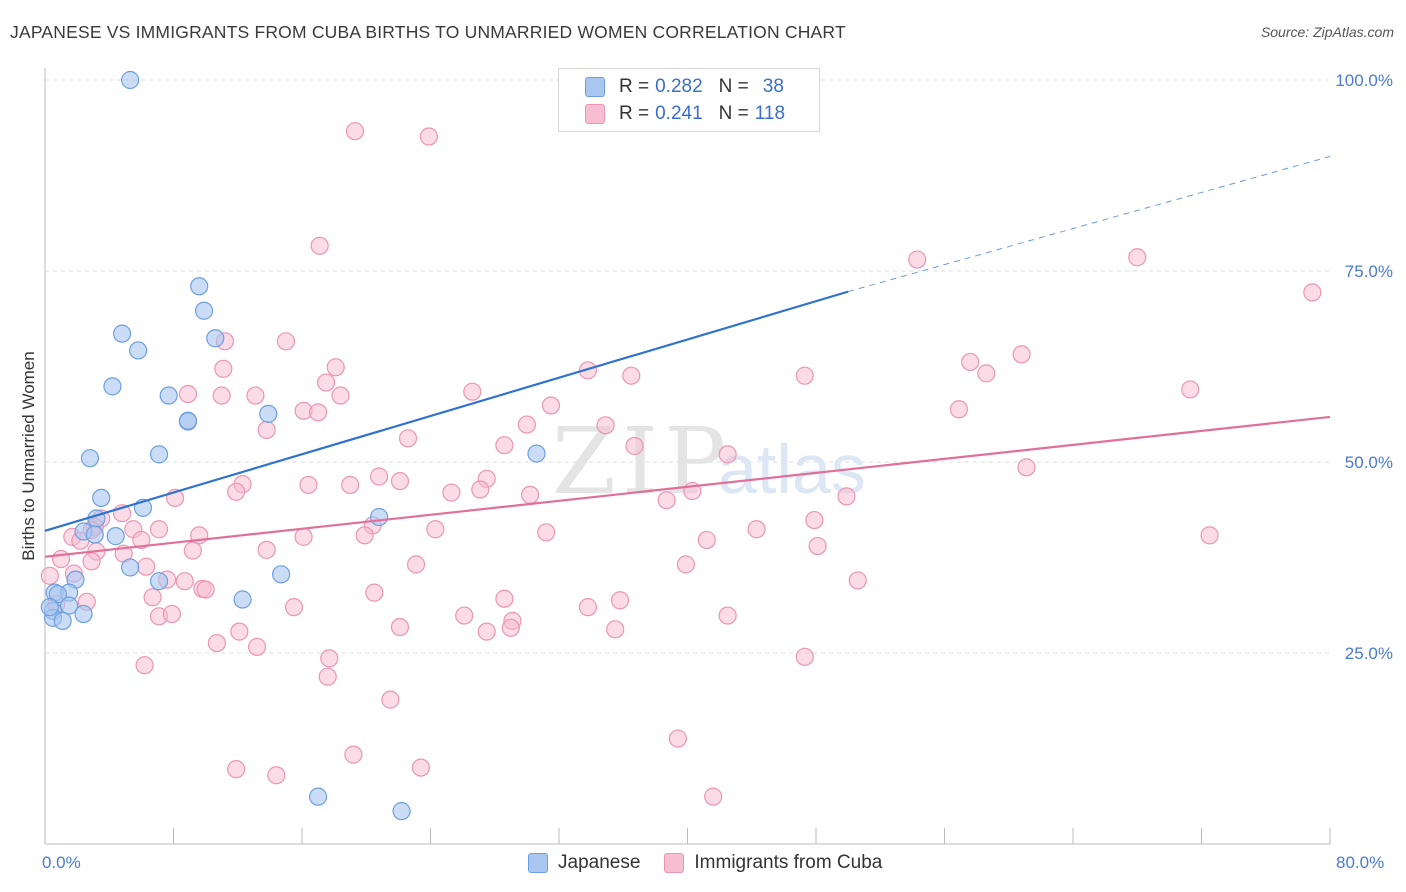  What do you see at coordinates (684, 87) in the screenshot?
I see `legend-row-japanese: R = 0.282 N = 38` at bounding box center [684, 87].